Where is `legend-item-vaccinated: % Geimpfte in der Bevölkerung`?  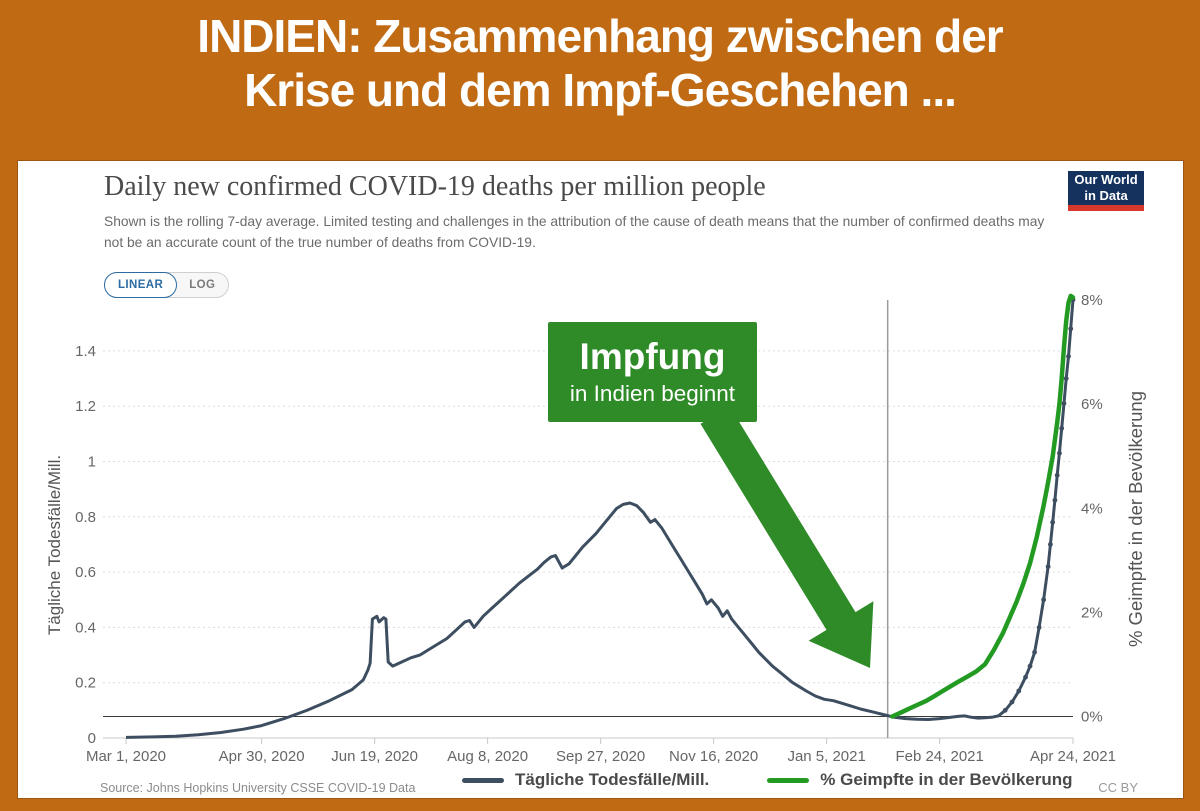
legend-item-vaccinated: % Geimpfte in der Bevölkerung is located at coordinates (920, 780).